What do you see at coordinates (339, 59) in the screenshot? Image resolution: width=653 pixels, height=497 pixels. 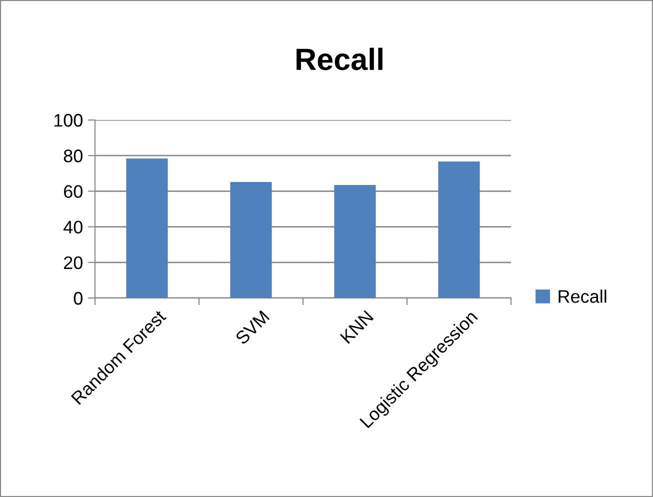 I see `chart-title: Recall` at bounding box center [339, 59].